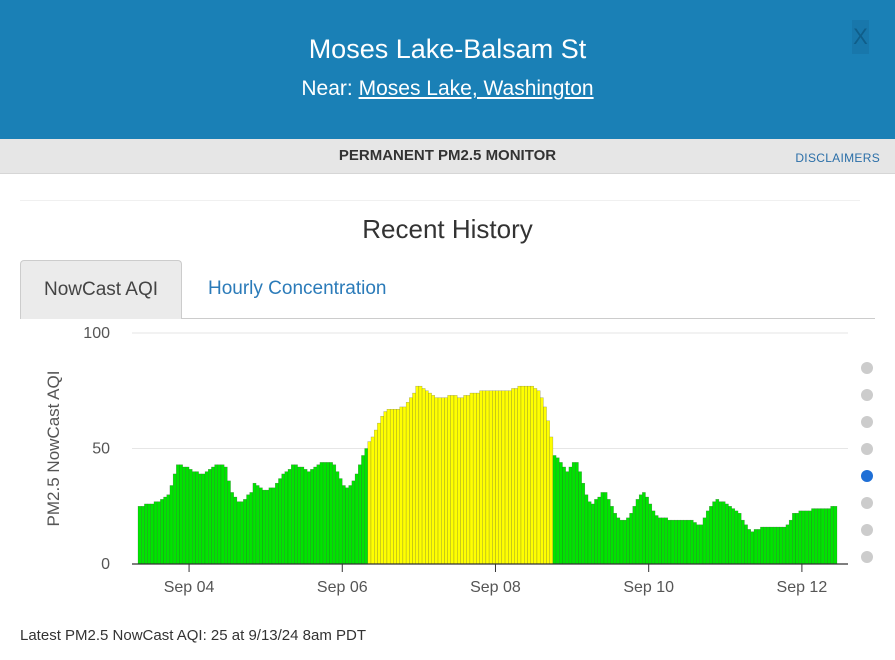 The width and height of the screenshot is (895, 660). Describe the element at coordinates (837, 158) in the screenshot. I see `disclaimers-link: DISCLAIMERS` at that location.